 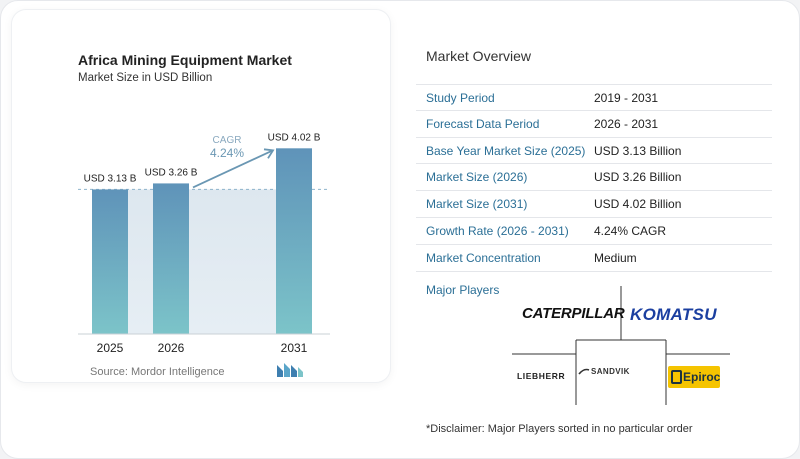 I want to click on sandvik-logo: SANDVIK, so click(x=610, y=371).